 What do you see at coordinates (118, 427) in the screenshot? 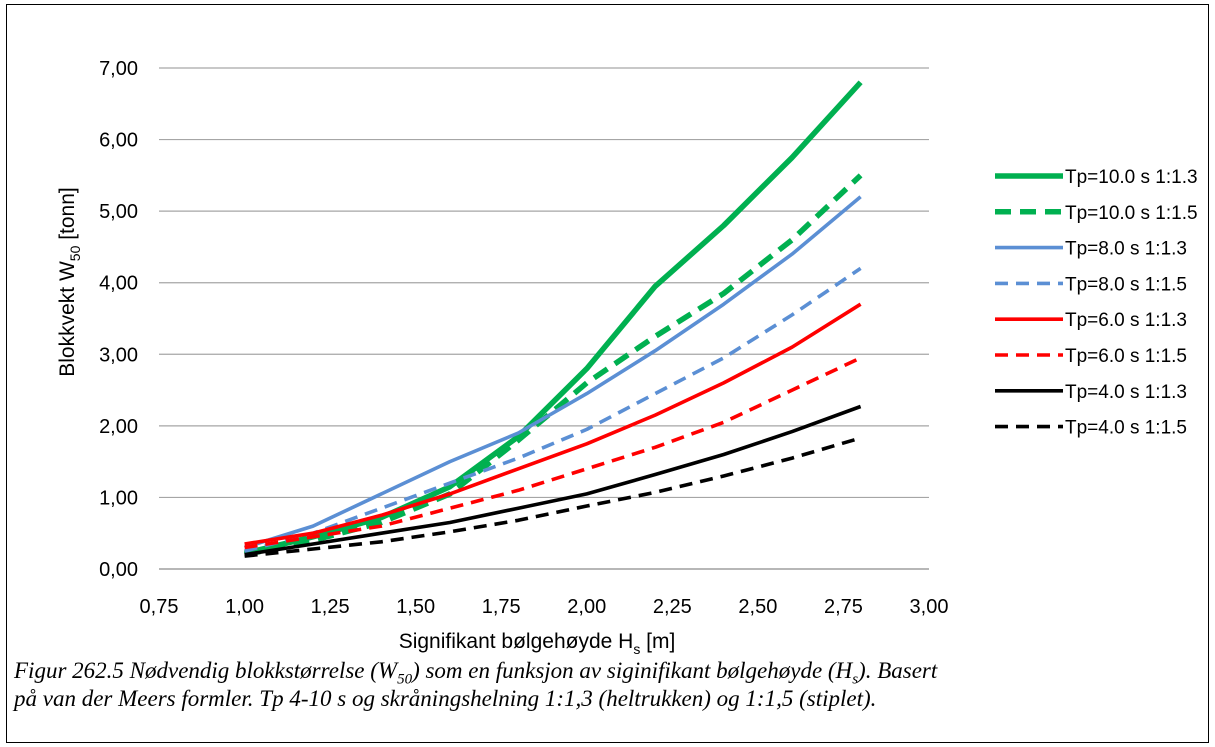
I see `y-tick-label: 2,00` at bounding box center [118, 427].